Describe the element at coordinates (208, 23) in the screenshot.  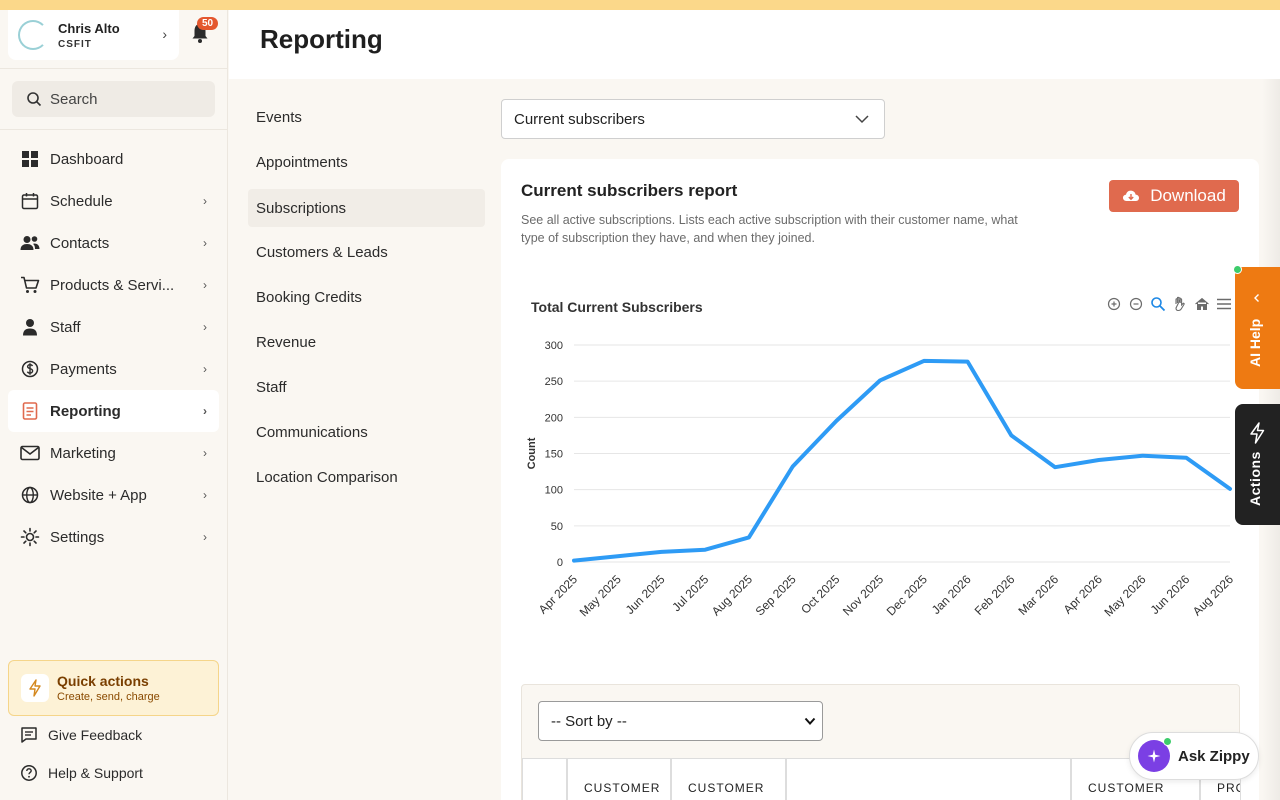
I see `notification-badge: 50` at that location.